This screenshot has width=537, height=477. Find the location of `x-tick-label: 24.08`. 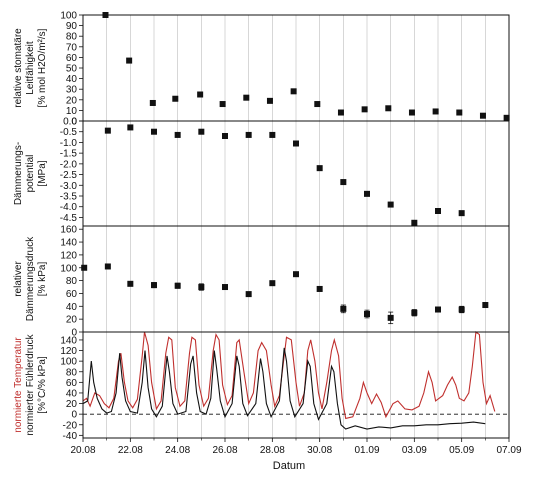

x-tick-label: 24.08 is located at coordinates (177, 450).